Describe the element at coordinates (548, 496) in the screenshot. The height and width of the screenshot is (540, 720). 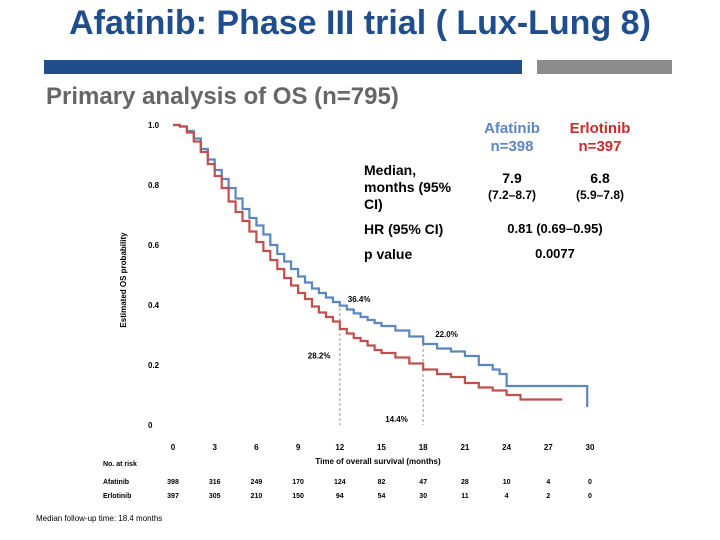
I see `at-risk-count: 2` at that location.